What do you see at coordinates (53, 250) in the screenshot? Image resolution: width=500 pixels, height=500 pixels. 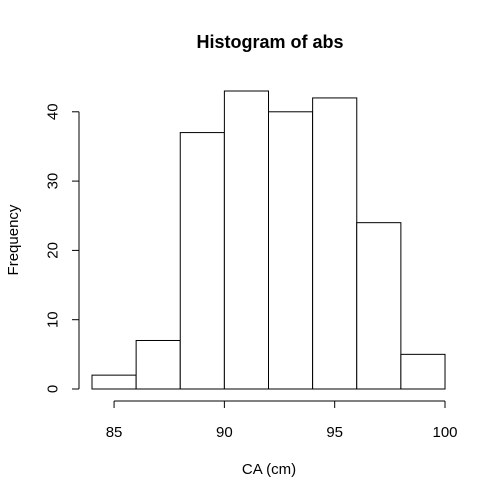 I see `y-tick-label: 20` at bounding box center [53, 250].